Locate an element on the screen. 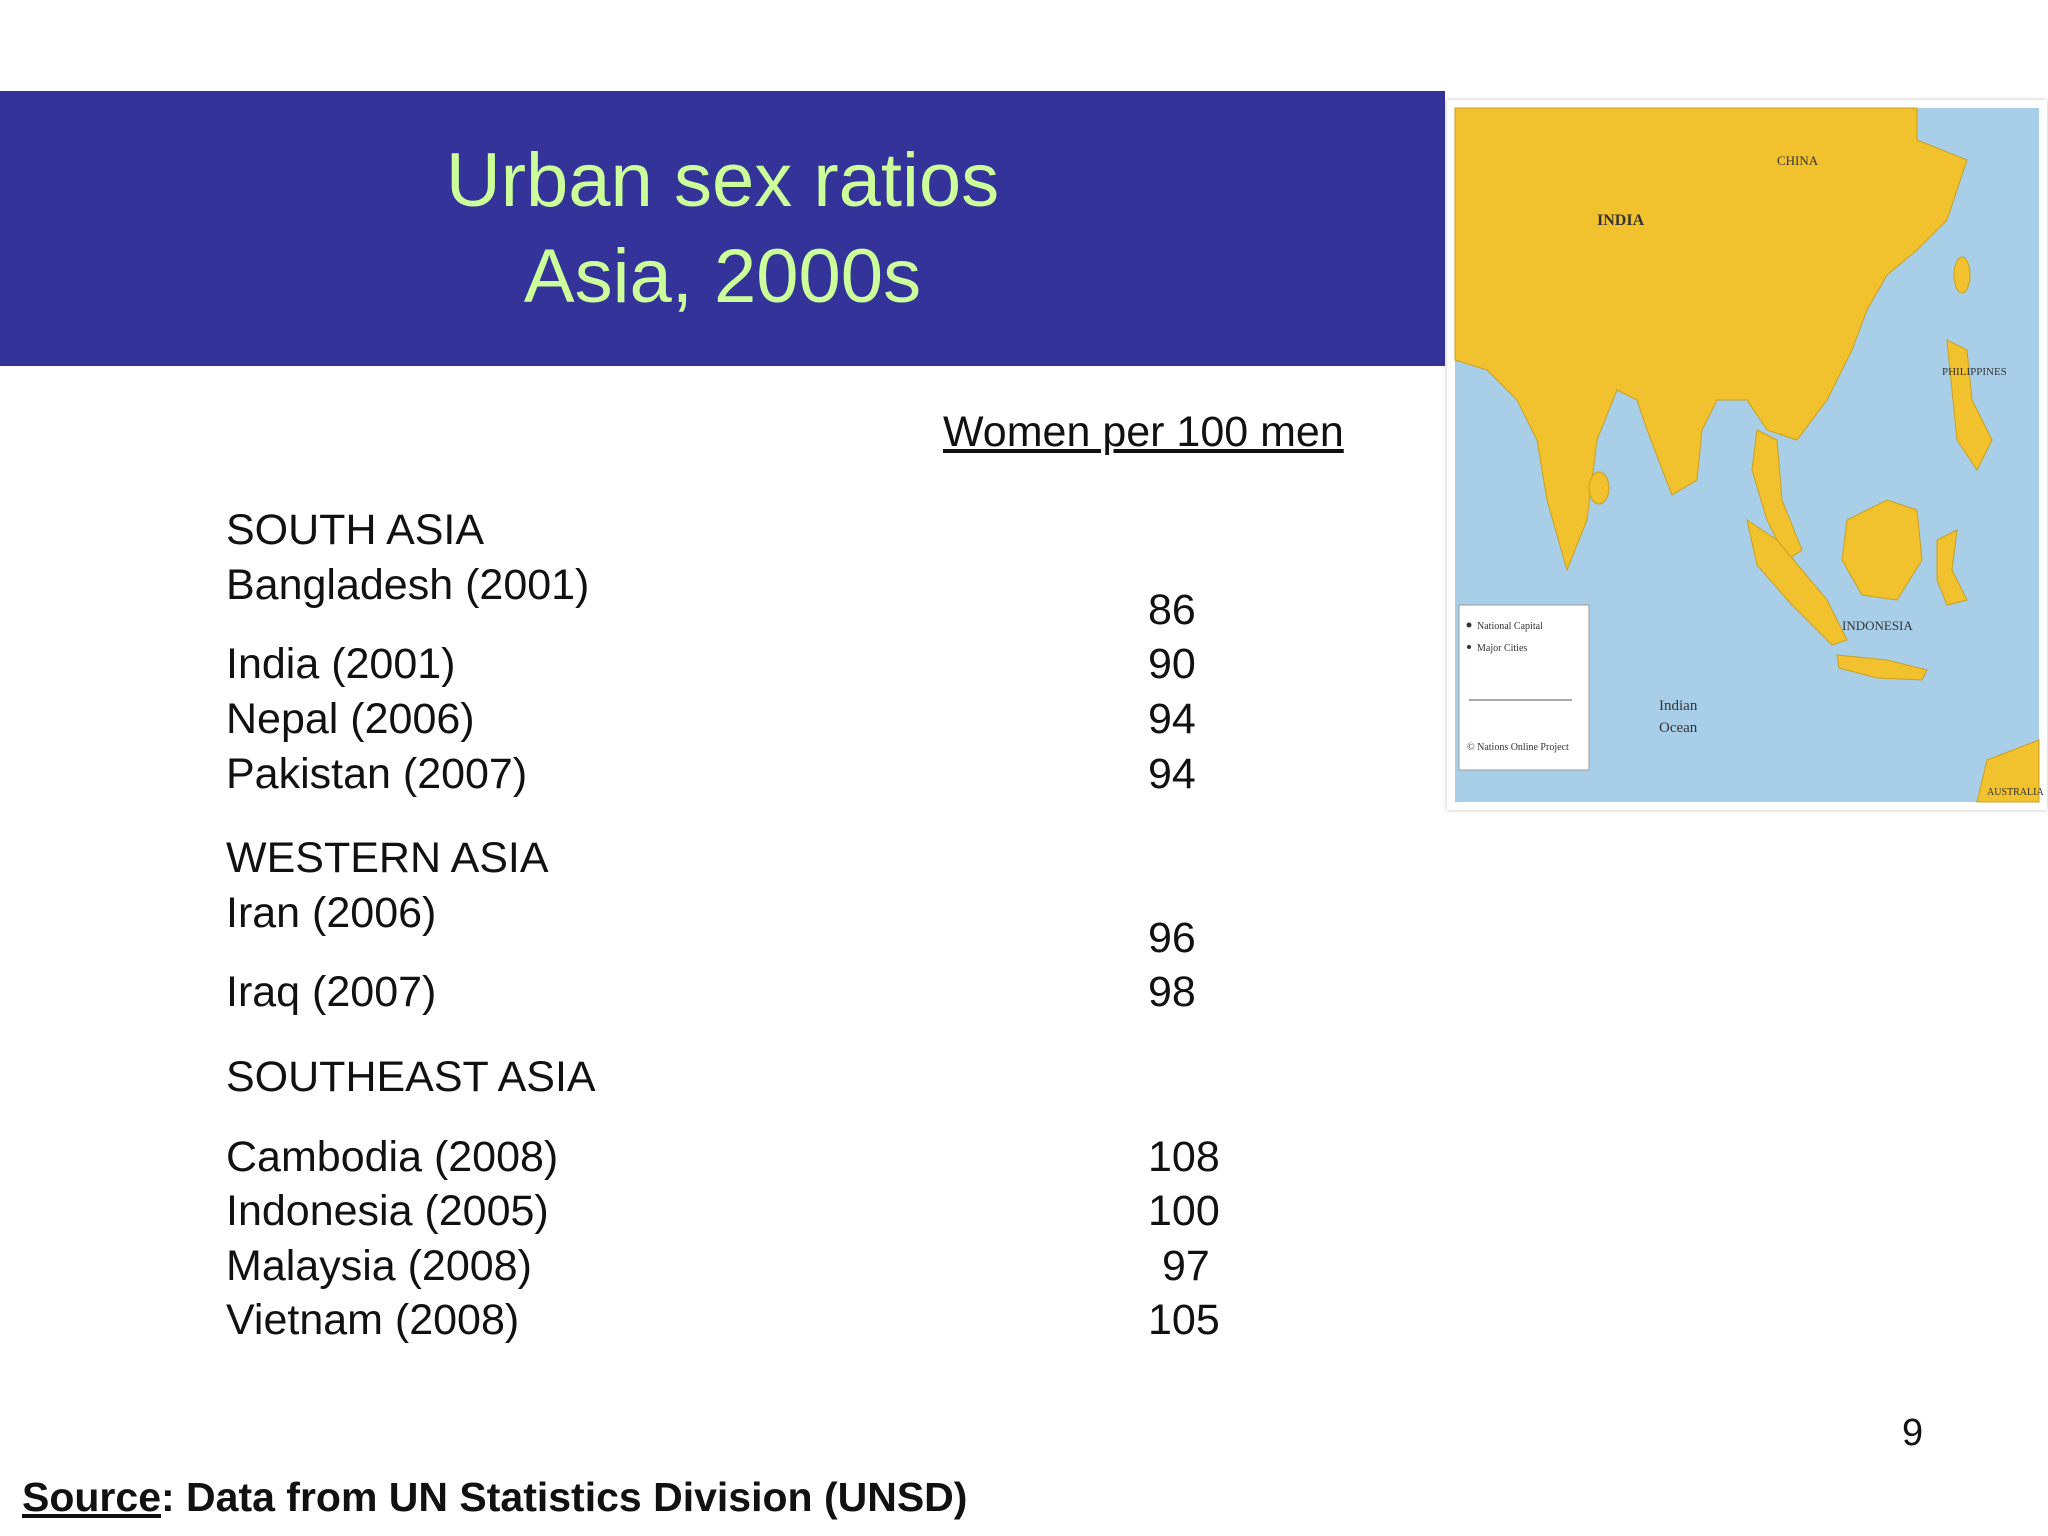  row-label-iran: Iran (2006) is located at coordinates (331, 913).